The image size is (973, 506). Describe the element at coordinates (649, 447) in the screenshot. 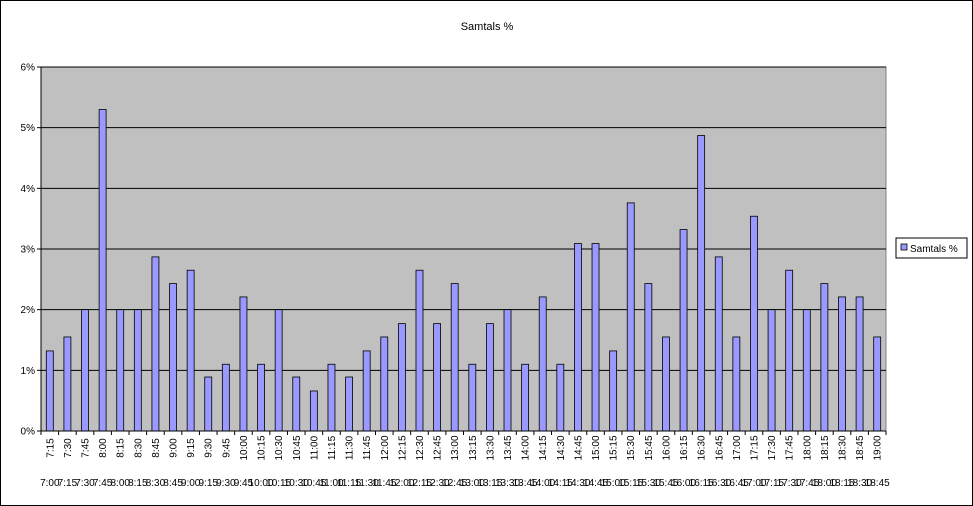

I see `x-tick-label: 15:45` at that location.